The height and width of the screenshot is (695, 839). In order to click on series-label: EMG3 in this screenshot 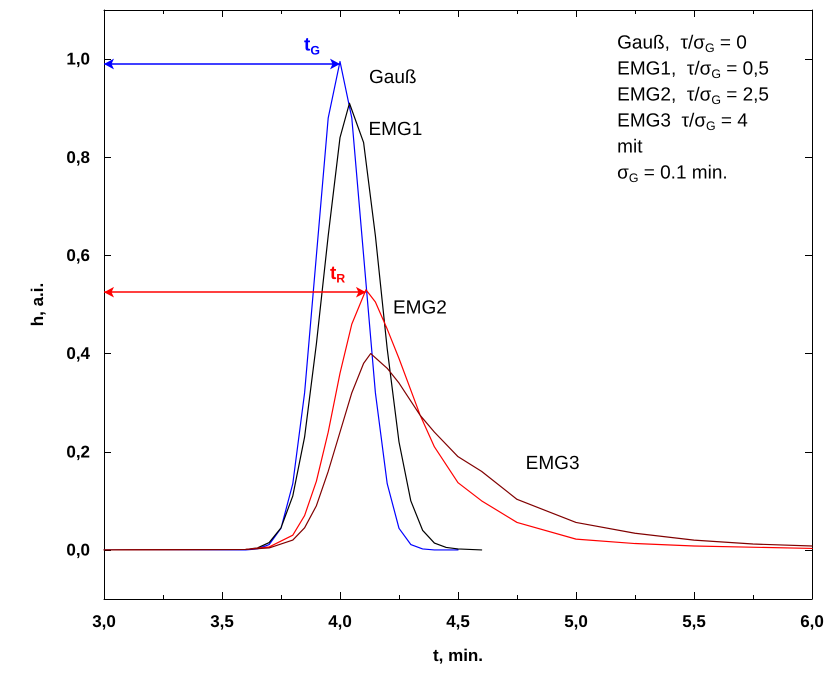, I will do `click(553, 463)`.